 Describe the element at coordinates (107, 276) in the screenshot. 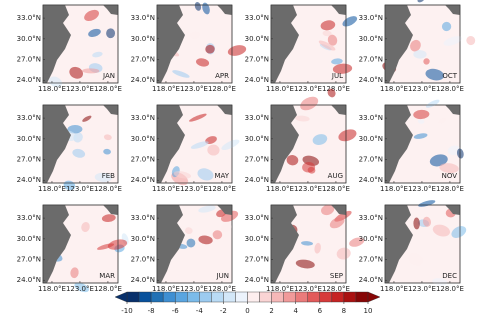

I see `month-label: MAR` at that location.